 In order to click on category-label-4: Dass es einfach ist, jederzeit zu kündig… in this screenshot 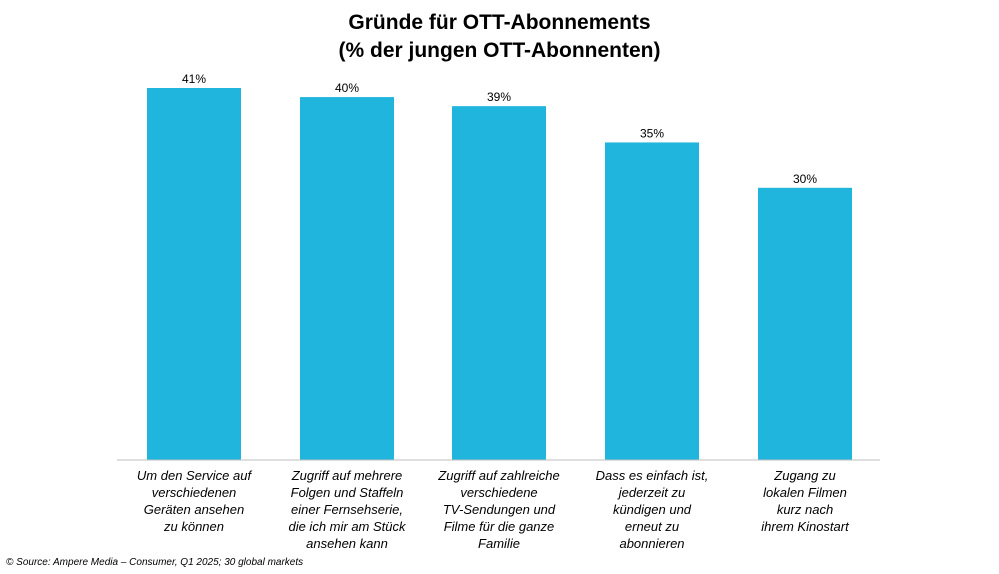, I will do `click(652, 509)`.